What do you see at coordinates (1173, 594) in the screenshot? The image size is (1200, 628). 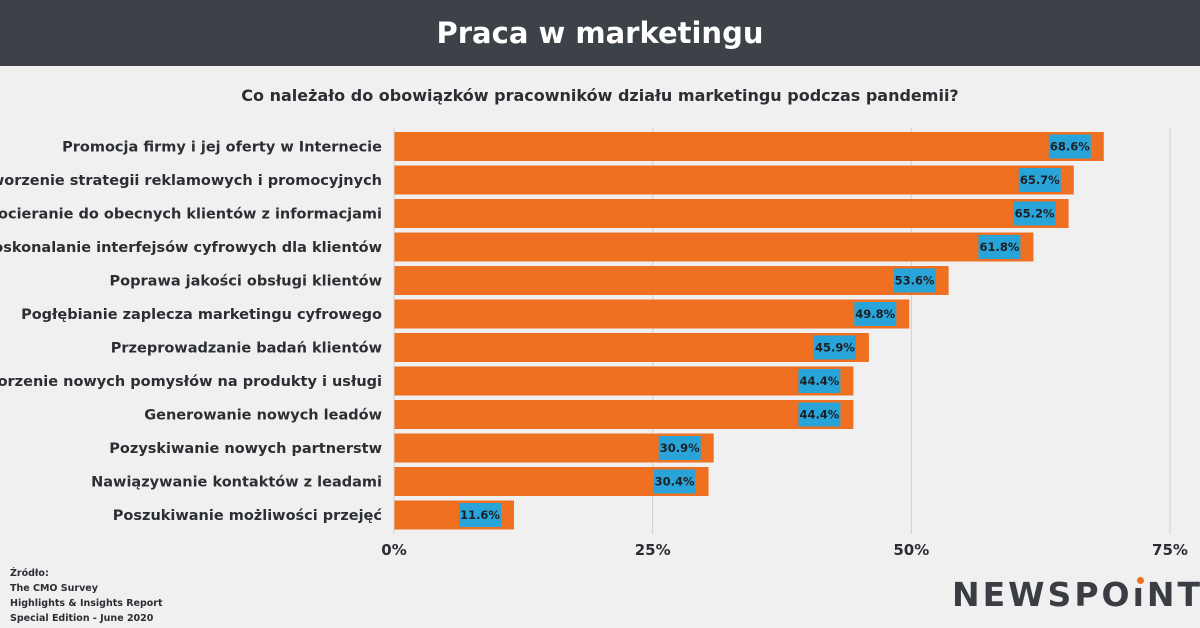 I see `logo-text: NT` at bounding box center [1173, 594].